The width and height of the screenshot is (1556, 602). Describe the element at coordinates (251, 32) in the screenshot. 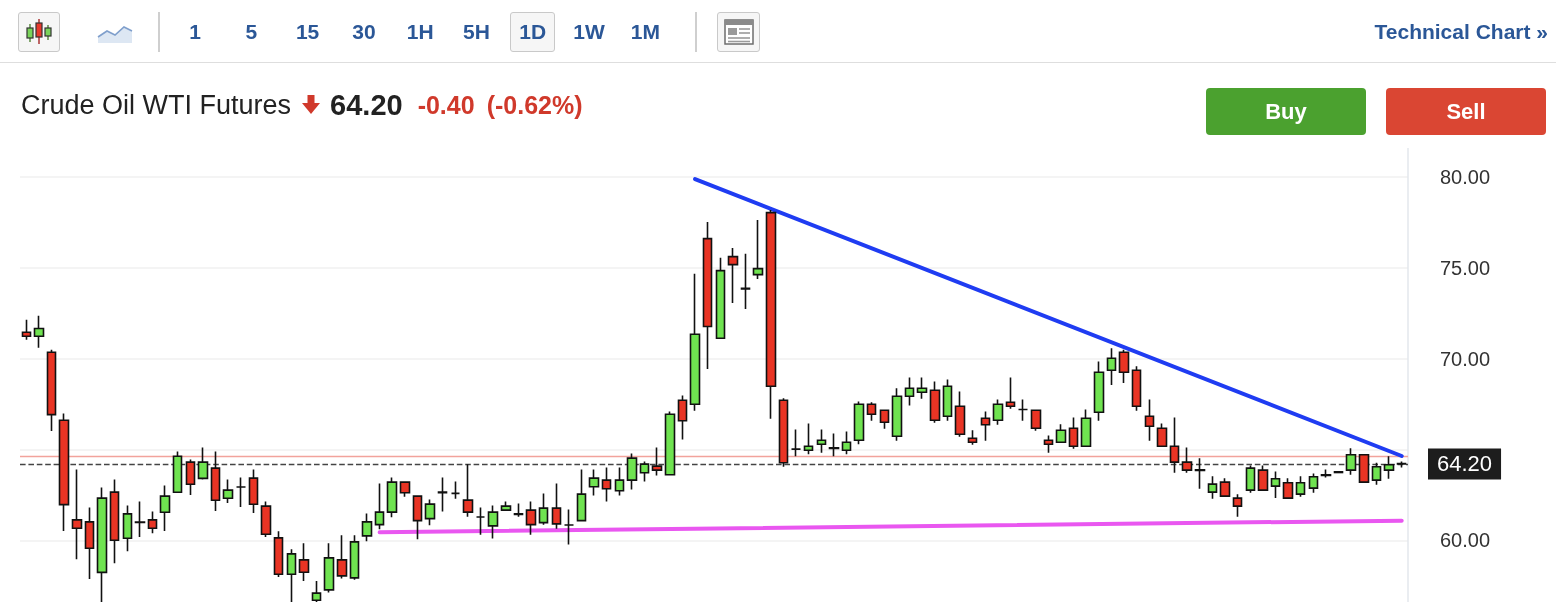

I see `text: 5` at that location.